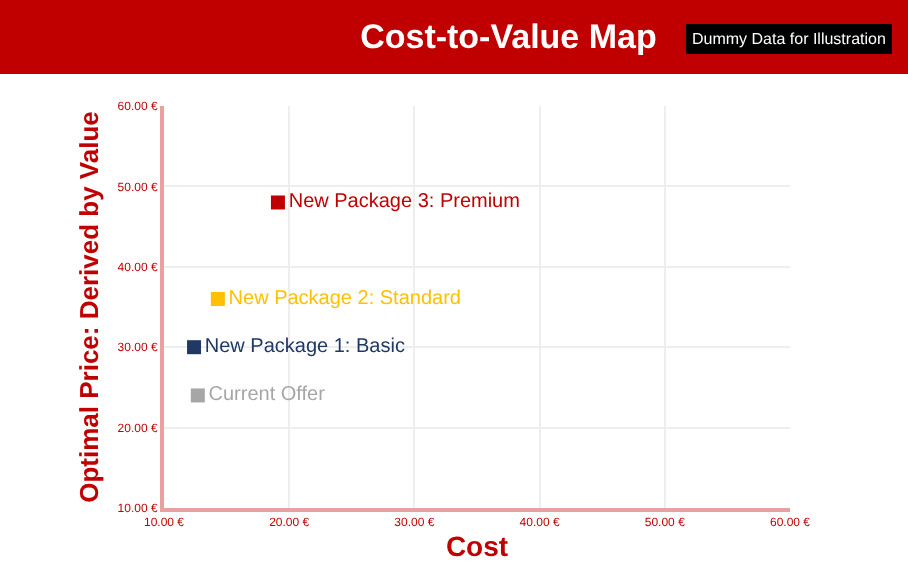 The image size is (908, 580). I want to click on text: Dummy Data for Illustration, so click(789, 39).